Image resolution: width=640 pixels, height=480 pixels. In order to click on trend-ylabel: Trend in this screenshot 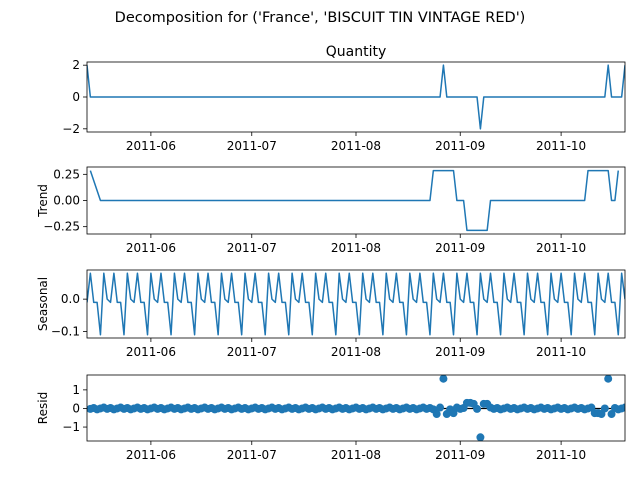, I will do `click(43, 201)`.